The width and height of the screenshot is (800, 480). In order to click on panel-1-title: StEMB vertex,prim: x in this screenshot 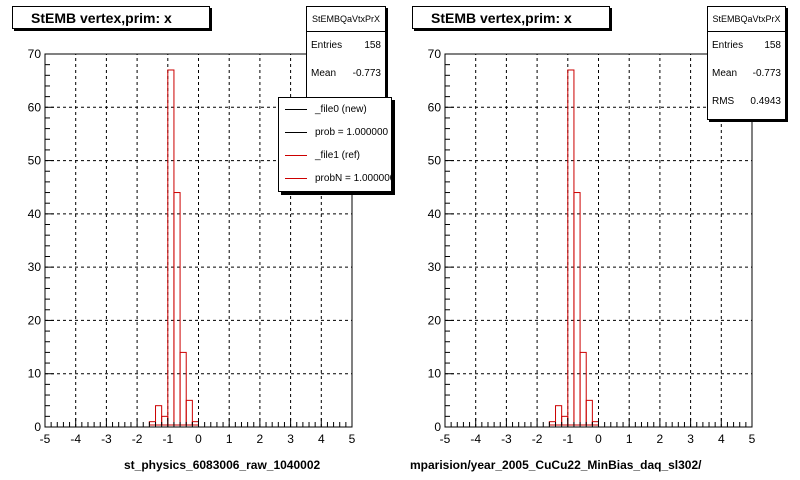, I will do `click(111, 17)`.